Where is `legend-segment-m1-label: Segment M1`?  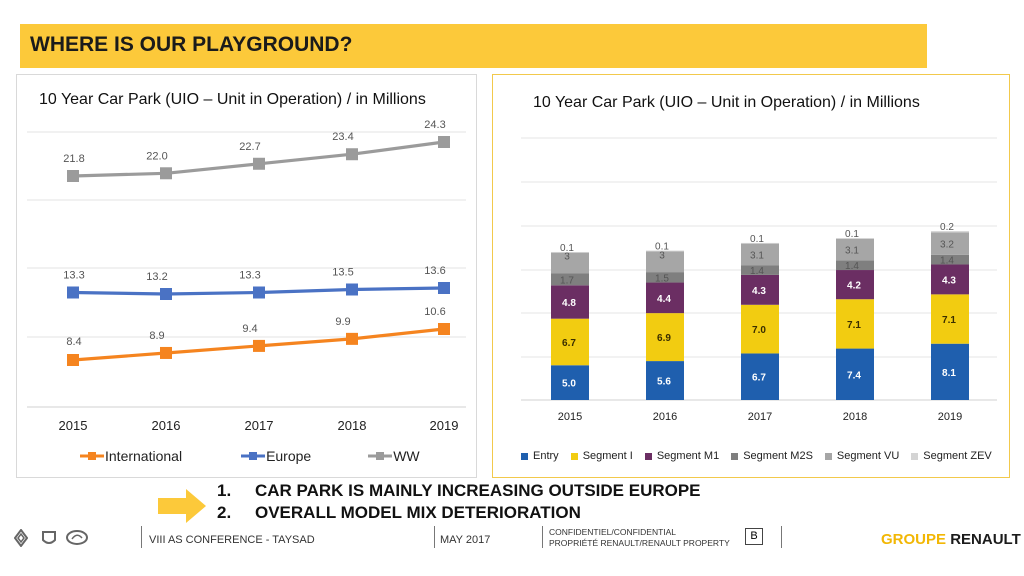
legend-segment-m1-label: Segment M1 is located at coordinates (688, 456).